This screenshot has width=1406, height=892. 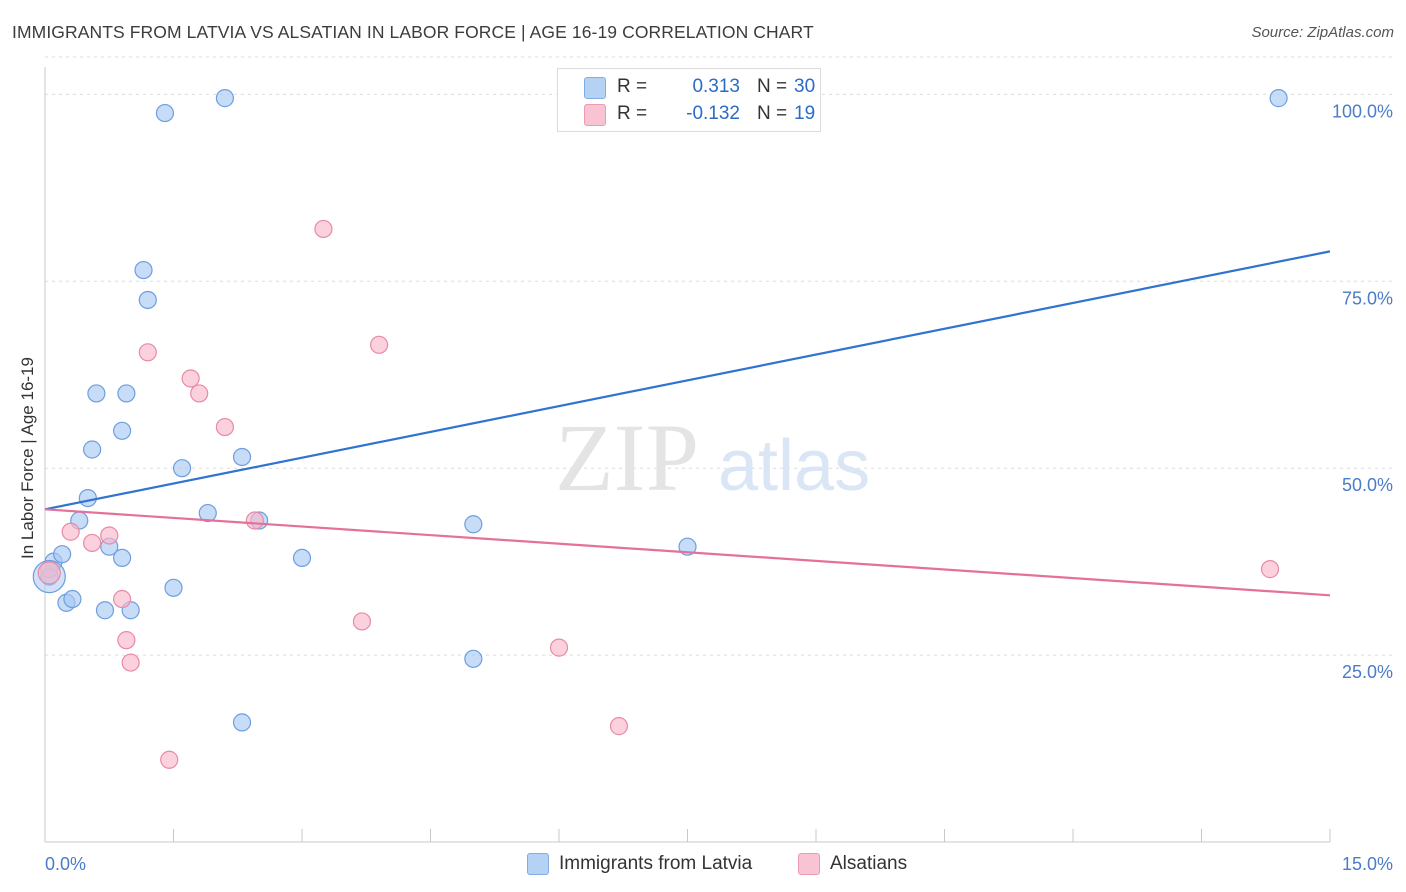 I want to click on watermark: ZIP atlas, so click(x=712, y=457).